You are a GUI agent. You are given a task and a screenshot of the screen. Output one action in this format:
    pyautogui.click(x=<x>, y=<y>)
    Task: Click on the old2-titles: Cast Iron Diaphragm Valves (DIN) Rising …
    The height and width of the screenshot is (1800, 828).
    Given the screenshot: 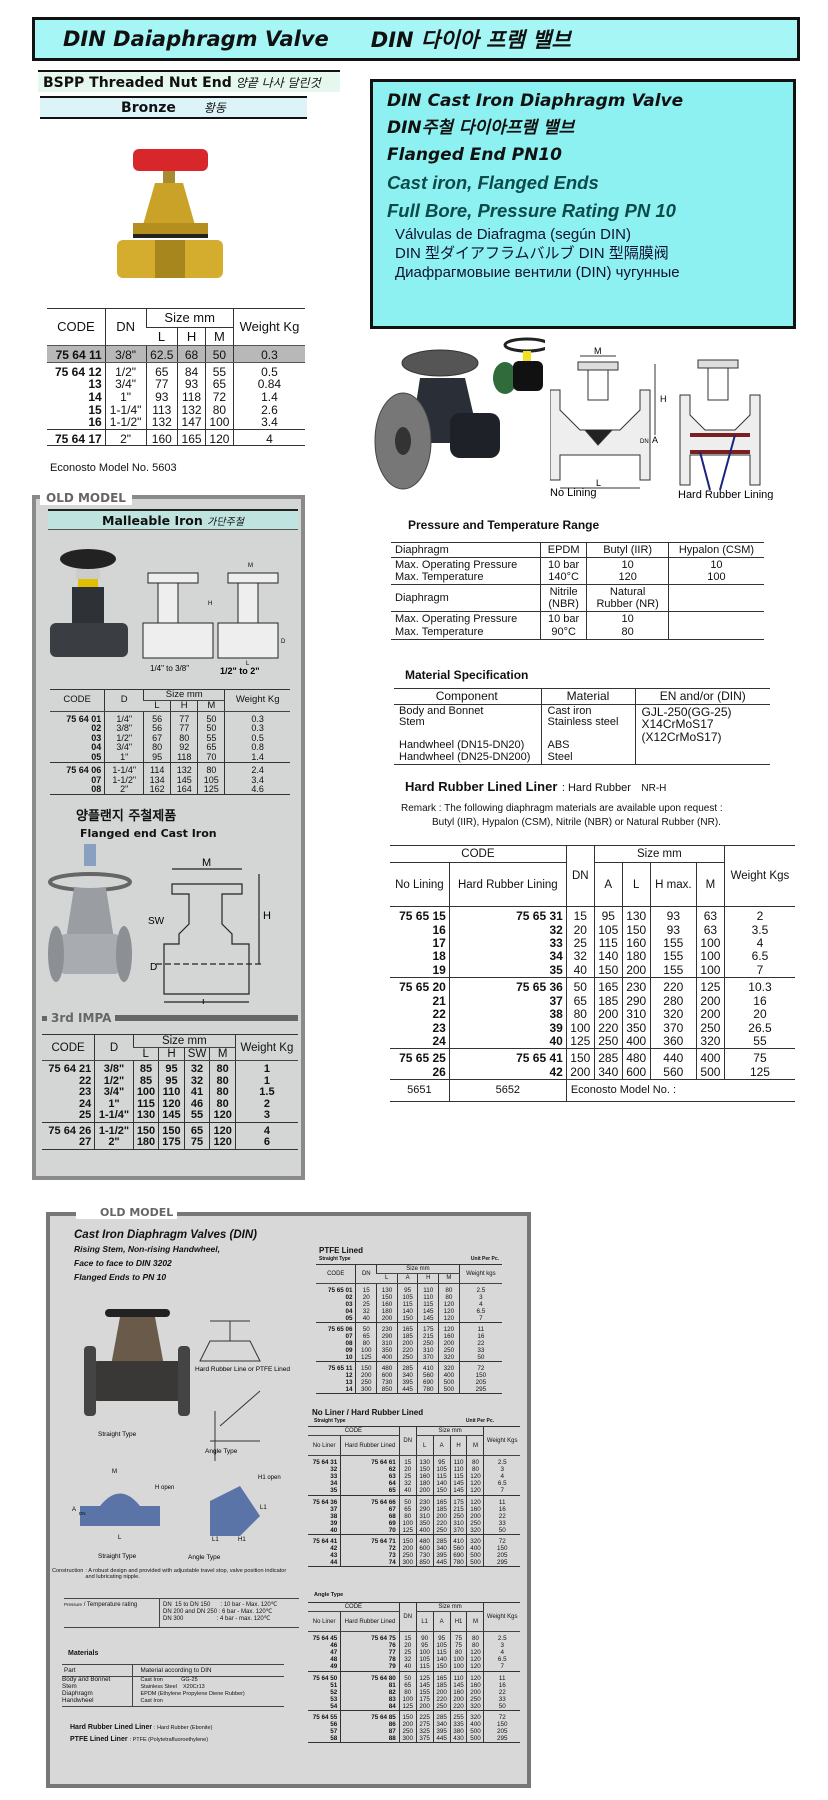 What is the action you would take?
    pyautogui.click(x=165, y=1256)
    